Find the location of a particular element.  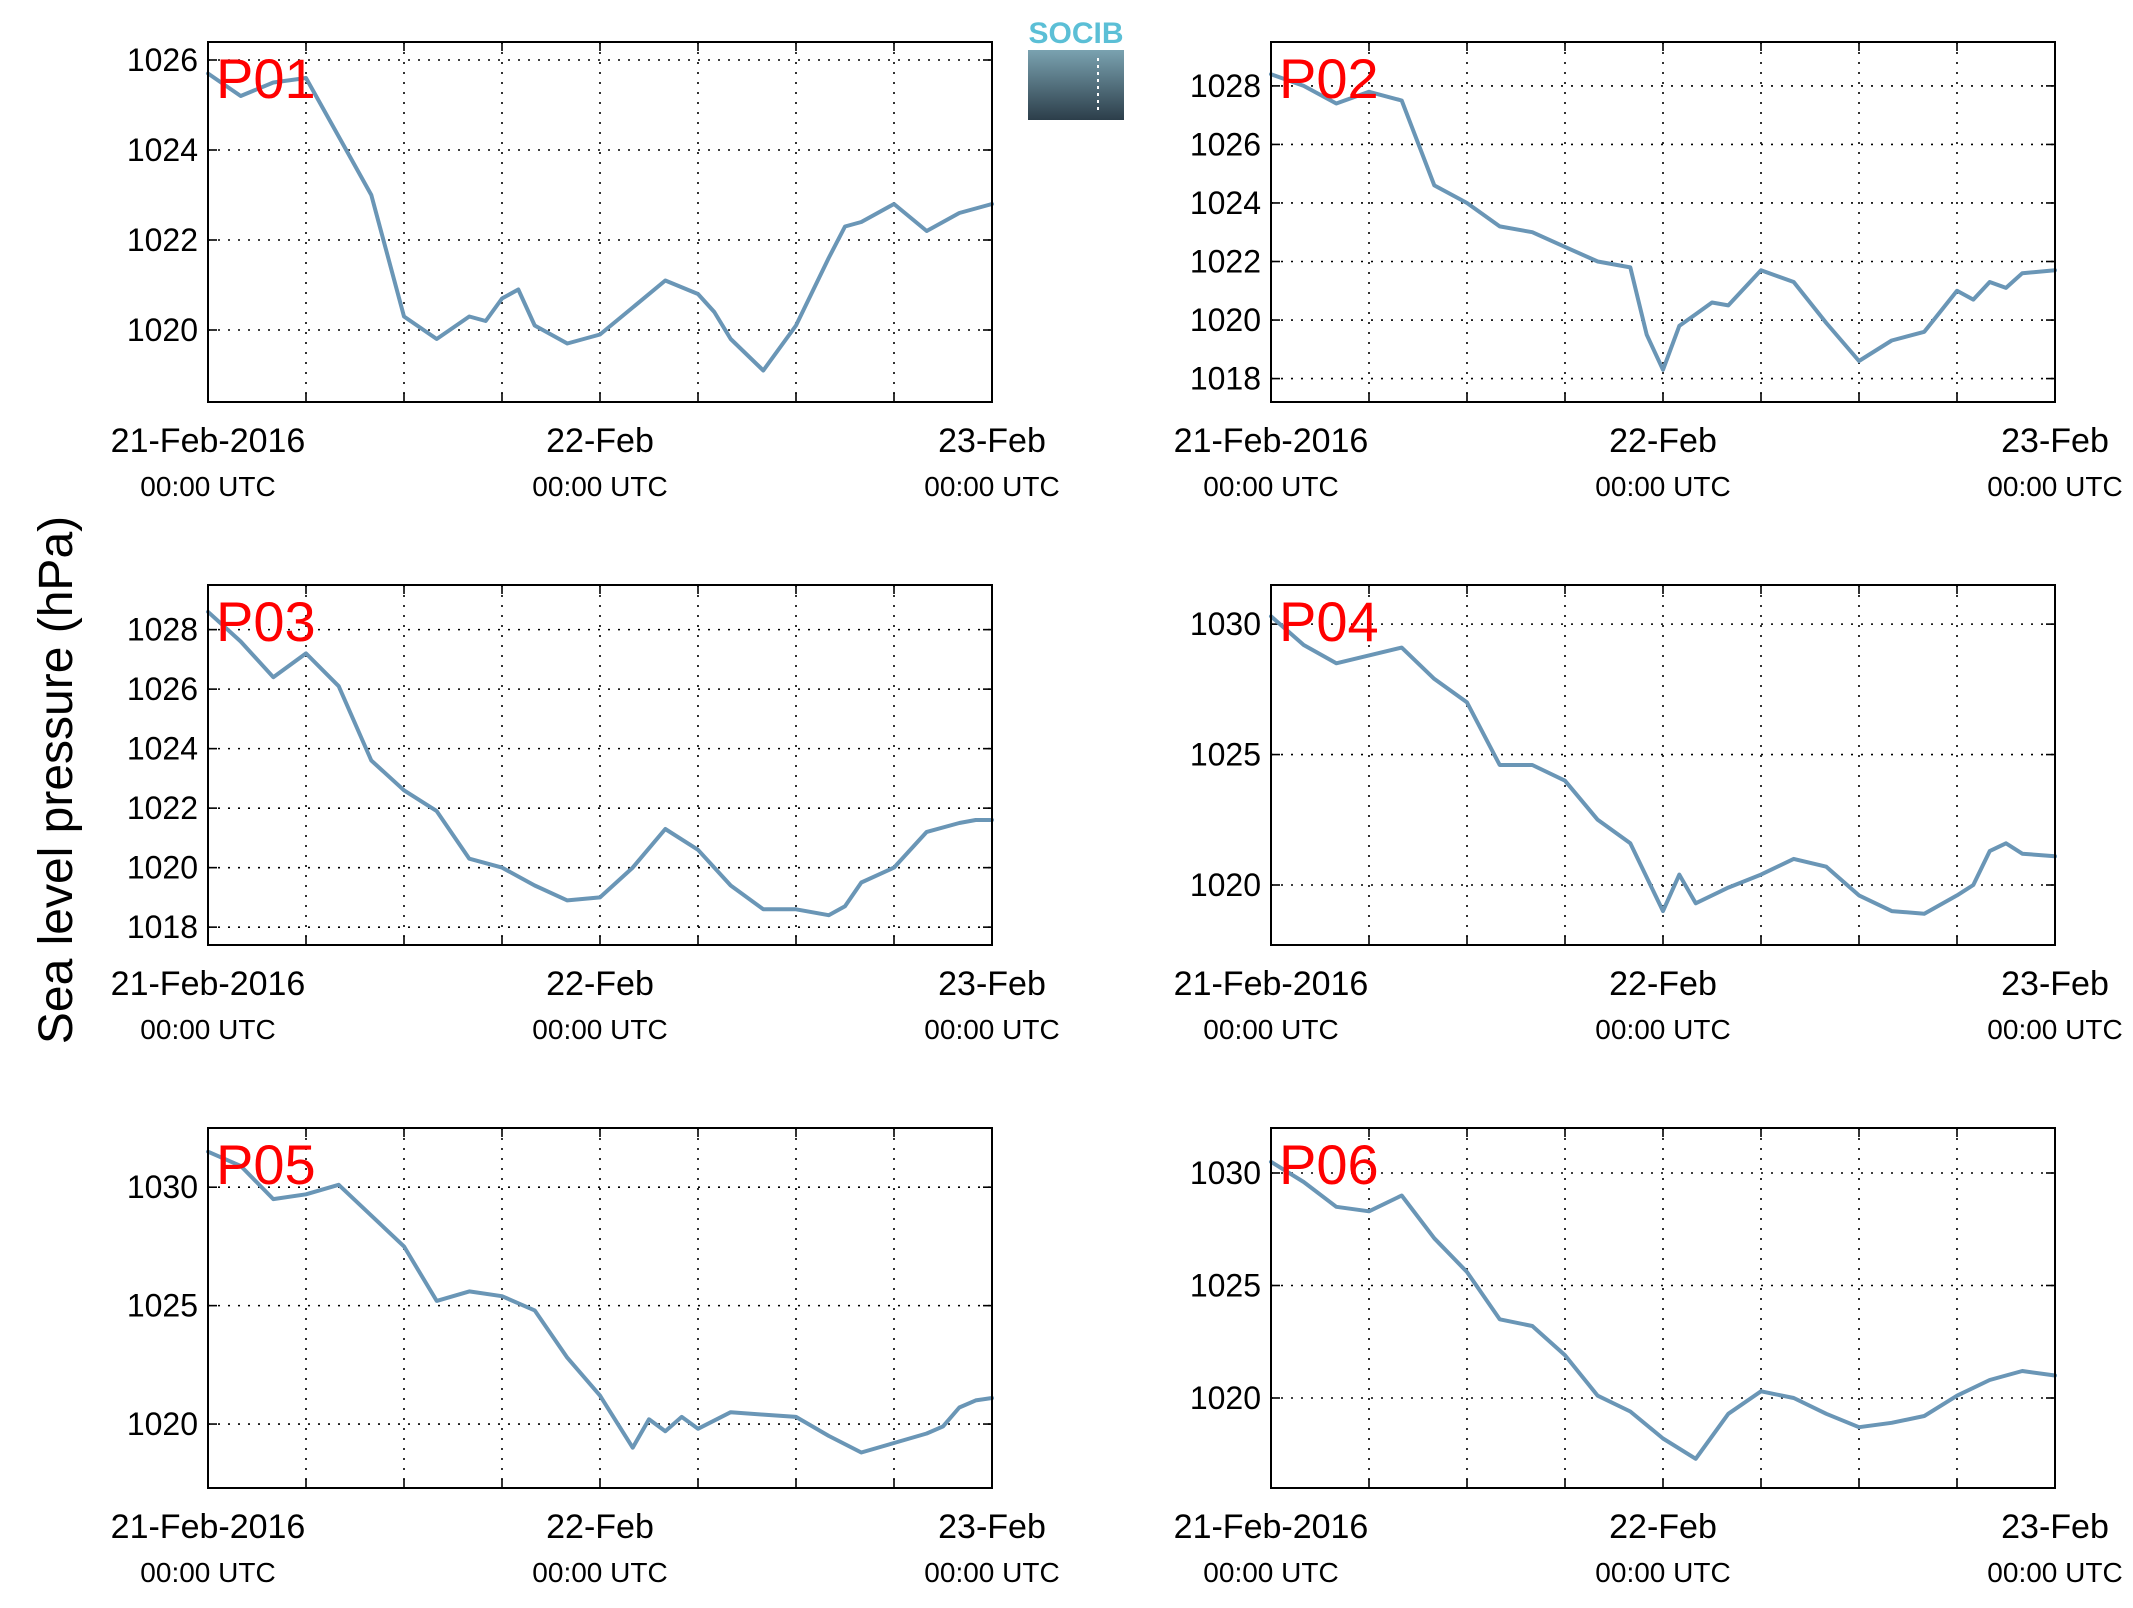

panel-label: P05 is located at coordinates (266, 1164).